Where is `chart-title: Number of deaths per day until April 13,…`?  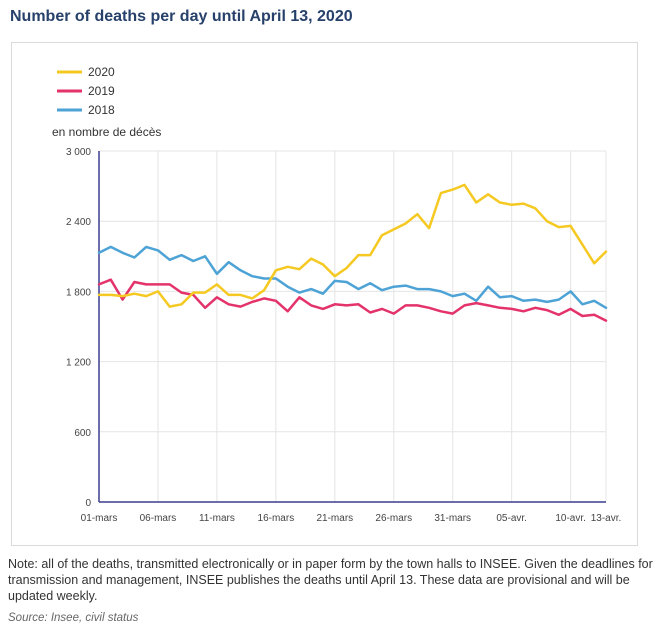
chart-title: Number of deaths per day until April 13,… is located at coordinates (181, 16).